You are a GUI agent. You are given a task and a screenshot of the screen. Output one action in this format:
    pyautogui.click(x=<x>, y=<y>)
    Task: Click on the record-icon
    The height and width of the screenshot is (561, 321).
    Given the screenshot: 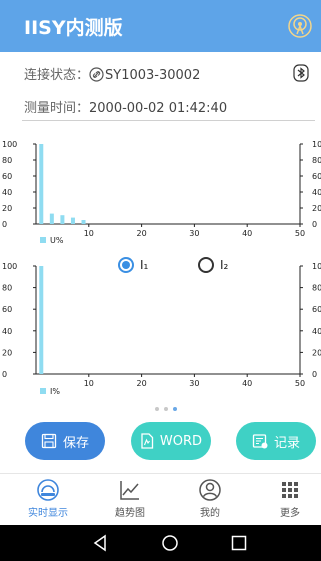 What is the action you would take?
    pyautogui.click(x=260, y=441)
    